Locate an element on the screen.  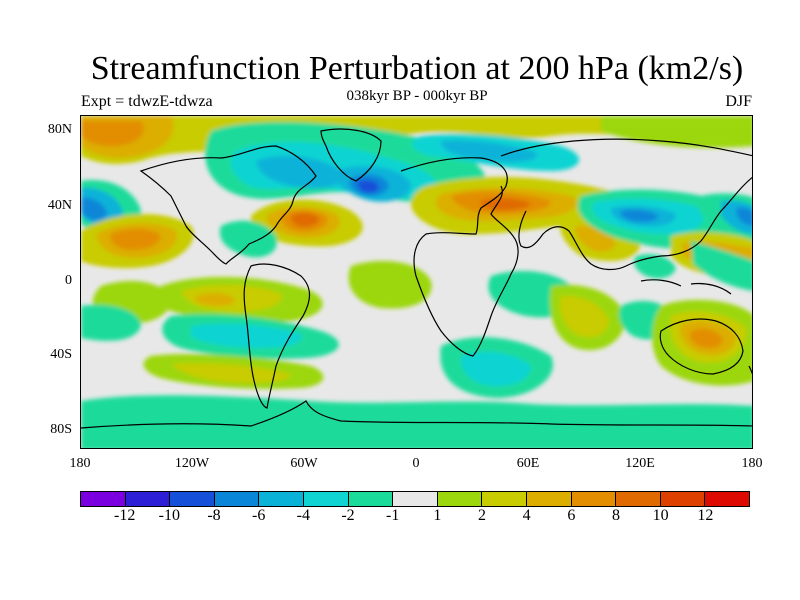
y-tick-80n: 80N is located at coordinates (59, 129).